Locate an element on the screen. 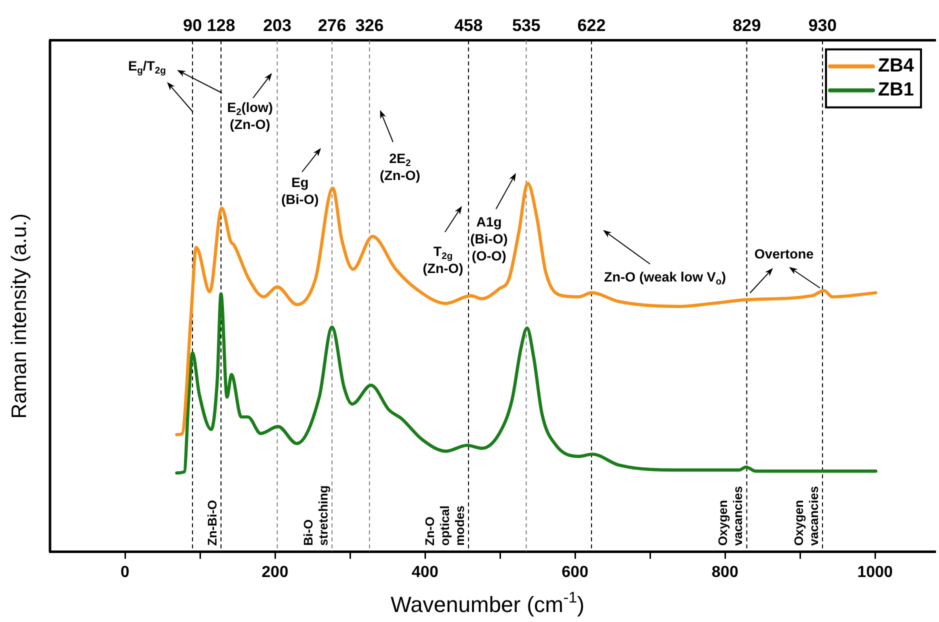  x-tick-label: 1000 is located at coordinates (875, 572).